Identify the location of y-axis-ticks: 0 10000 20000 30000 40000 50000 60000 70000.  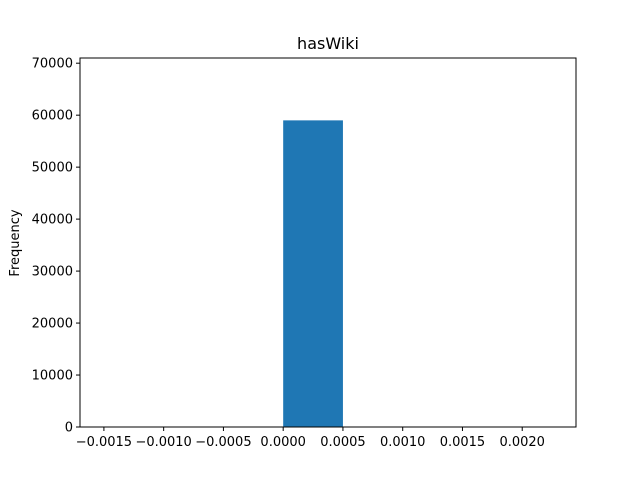
(56, 246).